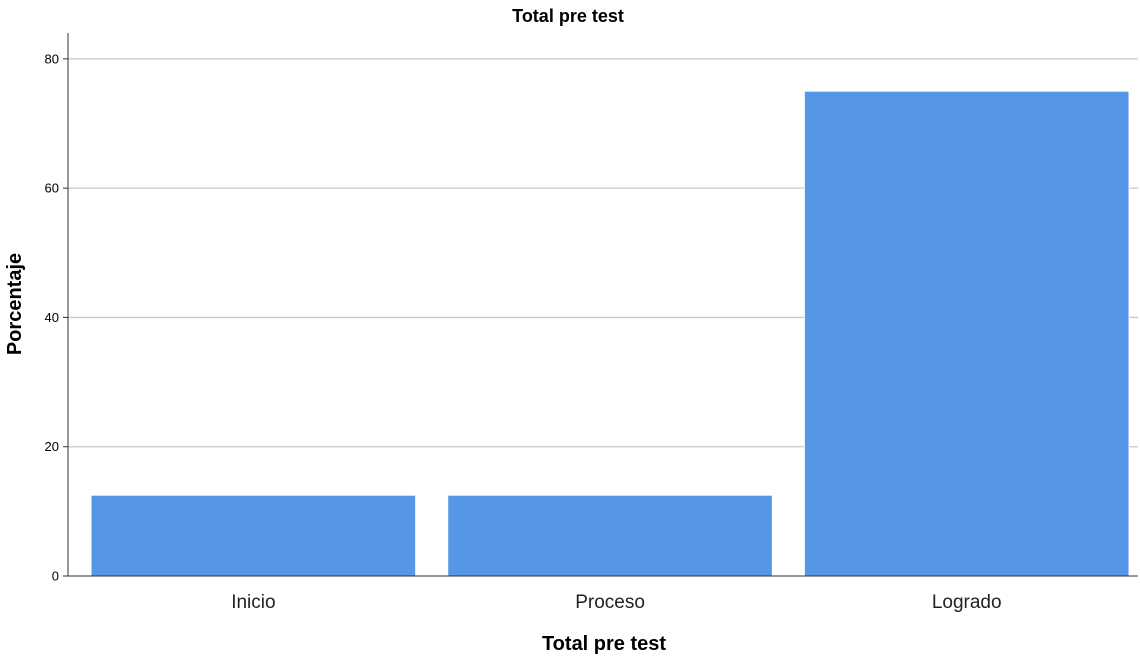 Image resolution: width=1140 pixels, height=659 pixels. I want to click on x-axis-label: Total pre test, so click(604, 644).